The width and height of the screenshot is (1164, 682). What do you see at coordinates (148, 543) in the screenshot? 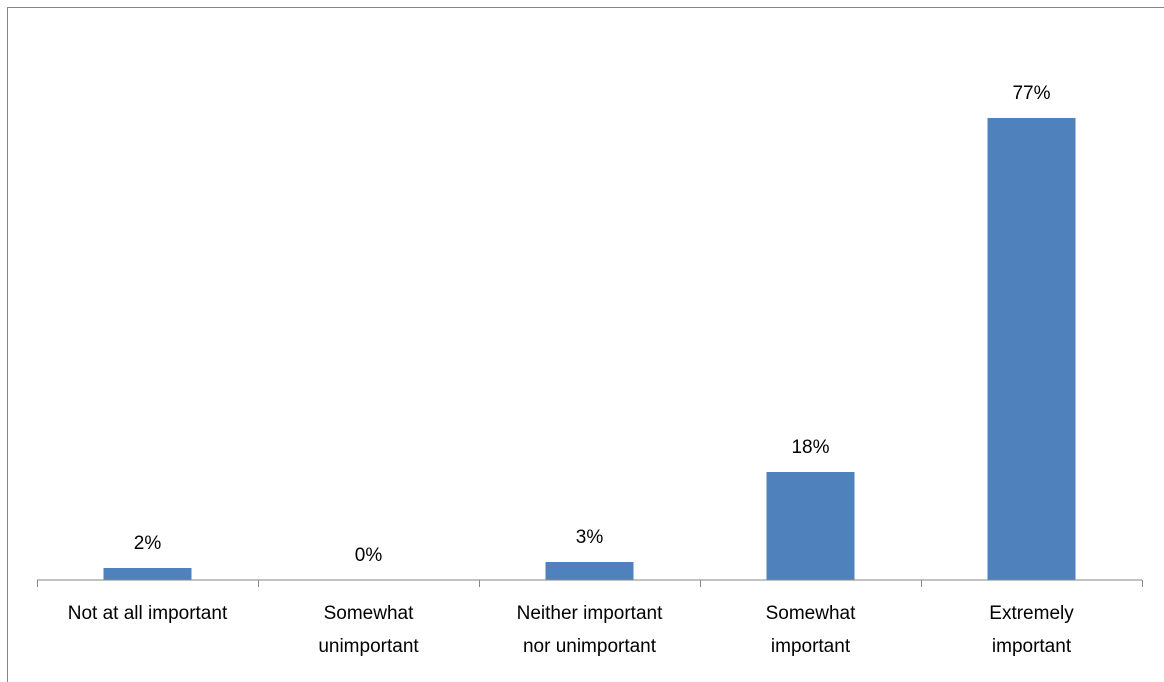
I see `data-label: 2%` at bounding box center [148, 543].